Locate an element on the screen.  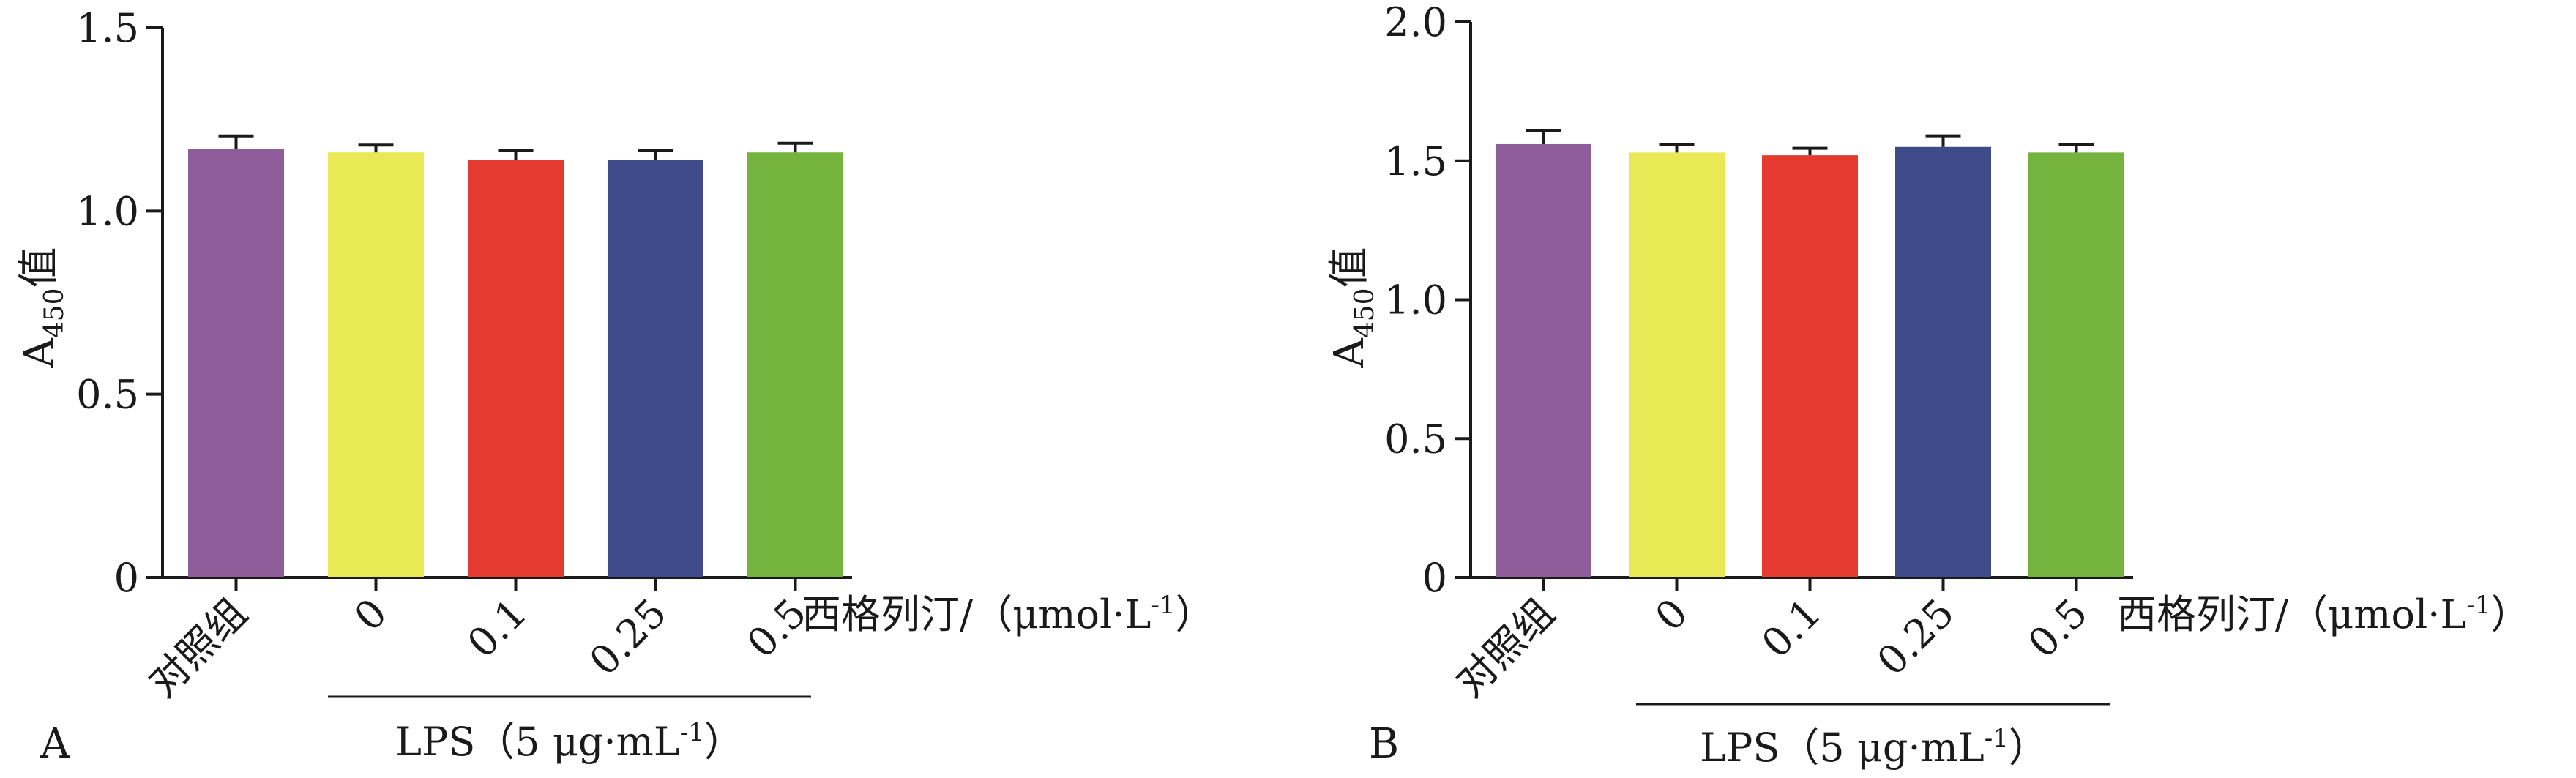
x-tick-label: 0.5 is located at coordinates (2057, 628).